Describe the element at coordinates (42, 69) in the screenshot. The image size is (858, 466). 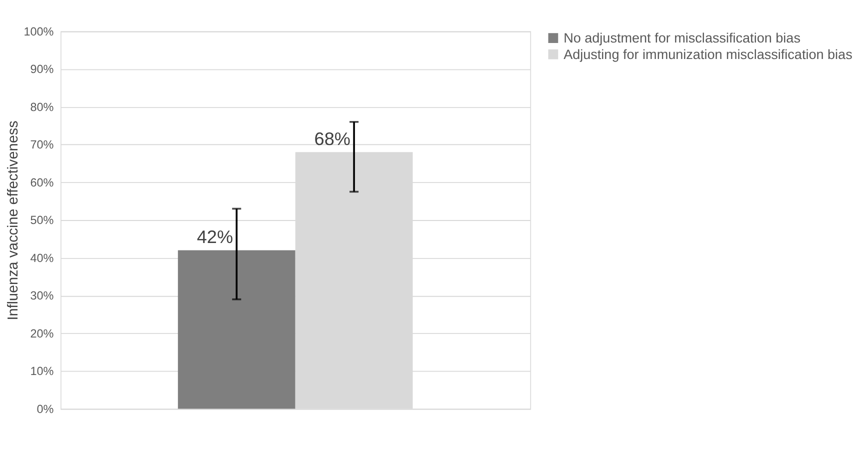
I see `y-tick-label: 90%` at that location.